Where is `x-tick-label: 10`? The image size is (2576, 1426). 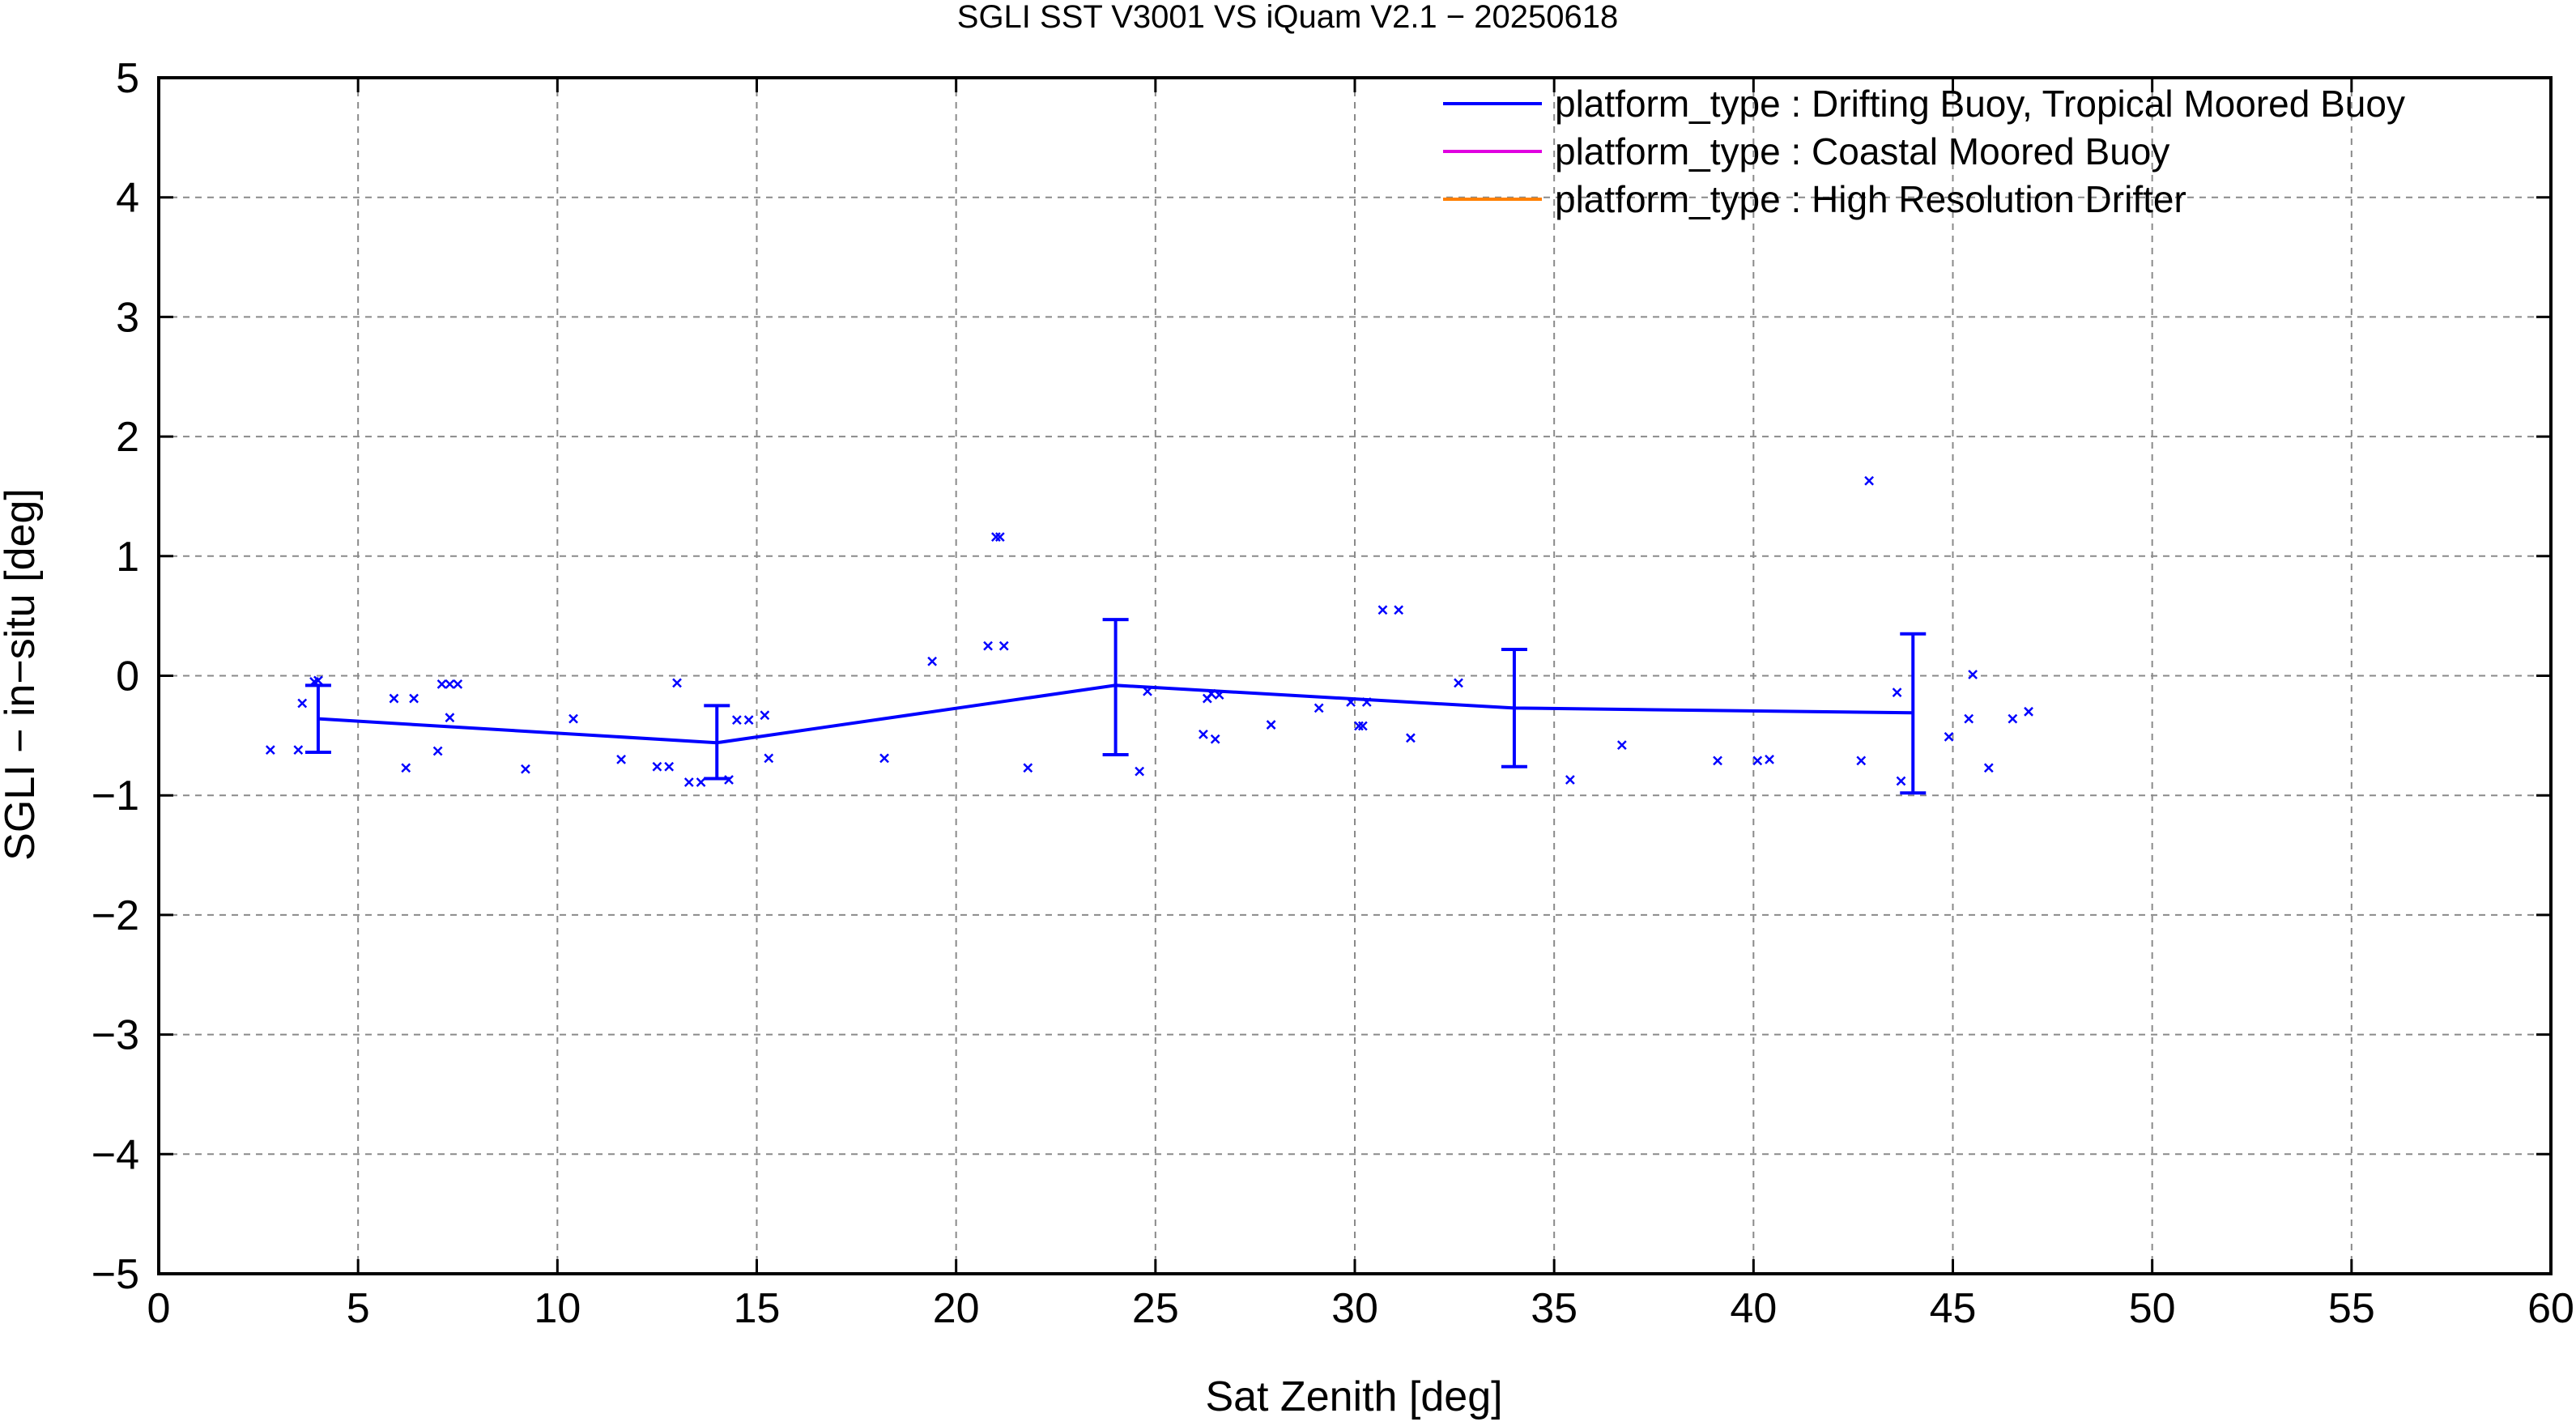
x-tick-label: 10 is located at coordinates (557, 1308).